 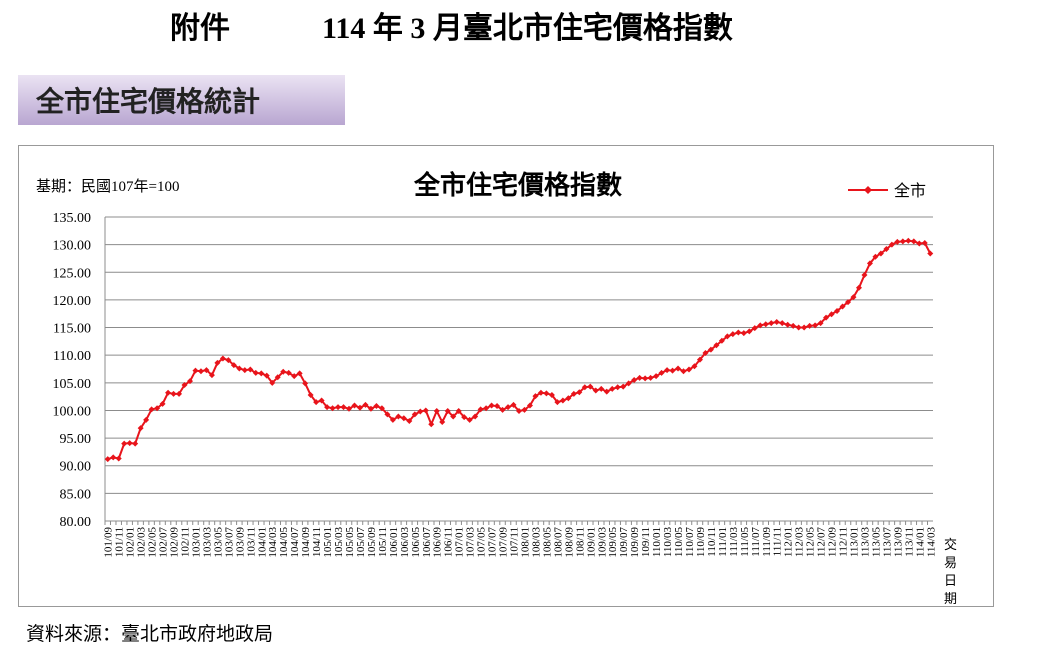 I want to click on section-title: 全市住宅價格統計, so click(x=147, y=101).